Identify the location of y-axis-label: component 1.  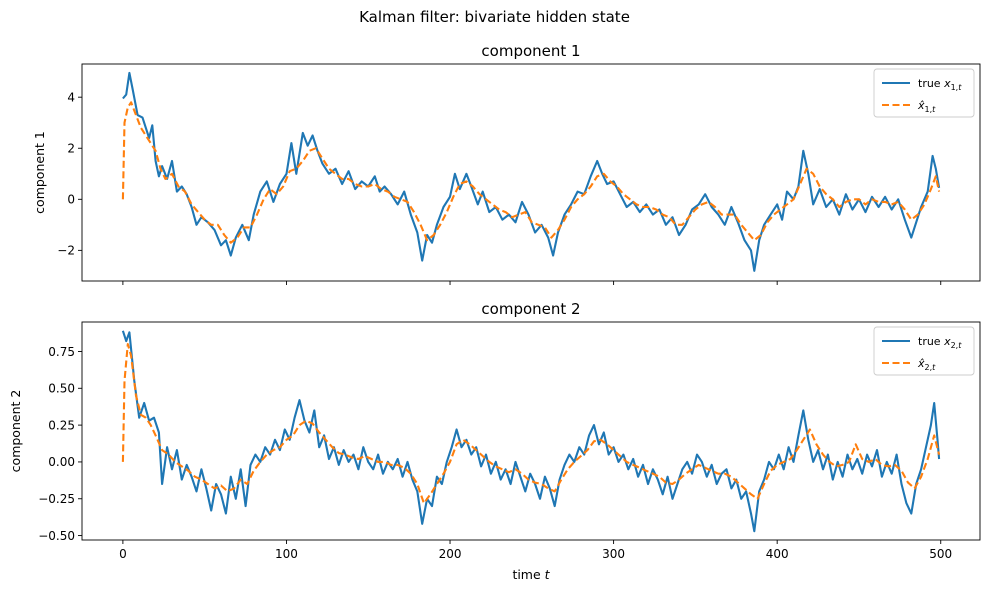
(39, 172).